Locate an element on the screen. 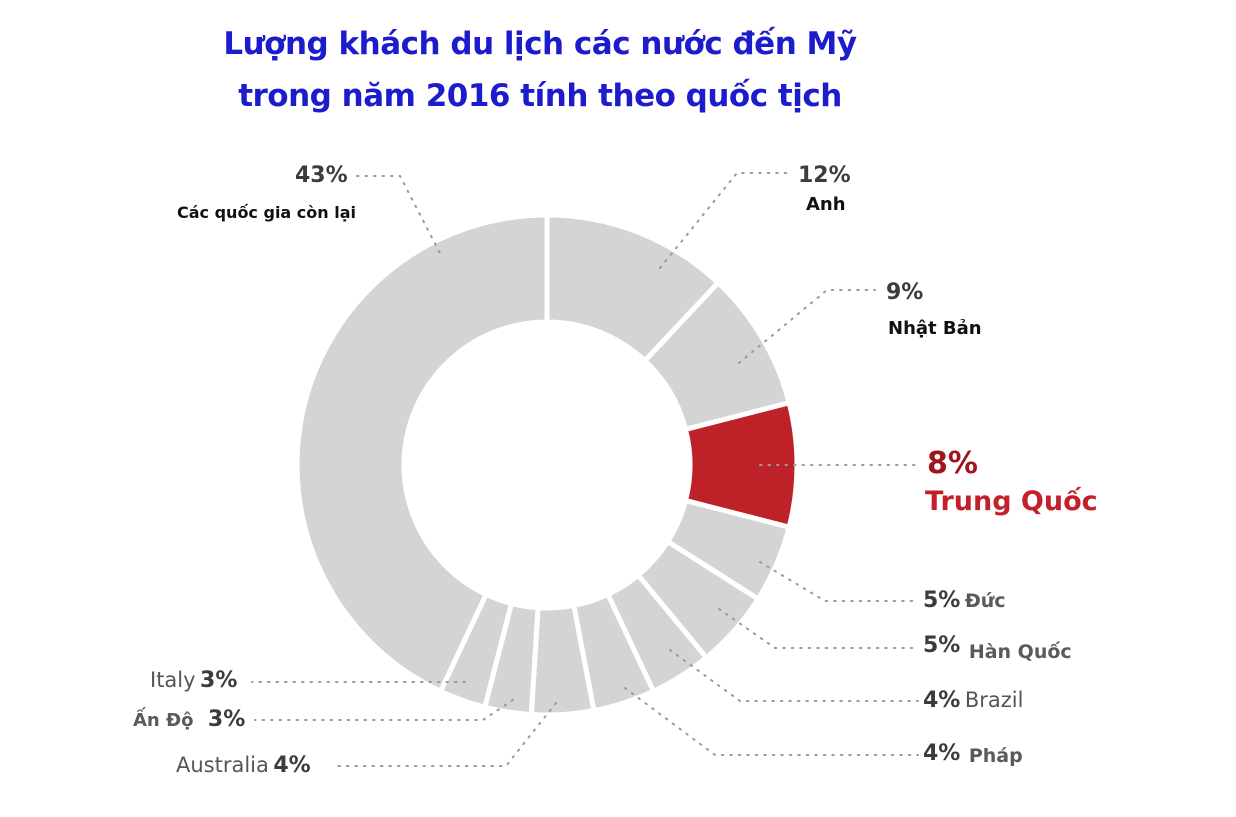 The height and width of the screenshot is (817, 1236). label-korea: 5% Hàn Quốc is located at coordinates (997, 648).